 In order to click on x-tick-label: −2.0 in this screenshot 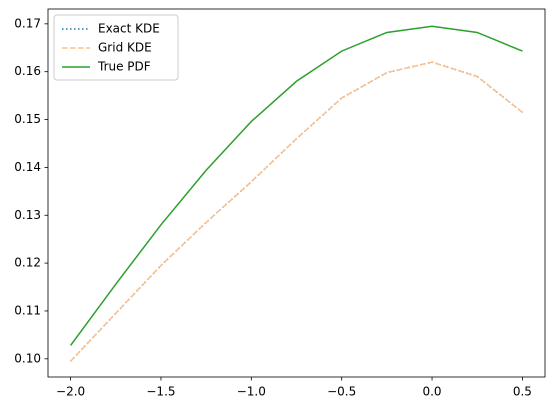, I will do `click(70, 392)`.